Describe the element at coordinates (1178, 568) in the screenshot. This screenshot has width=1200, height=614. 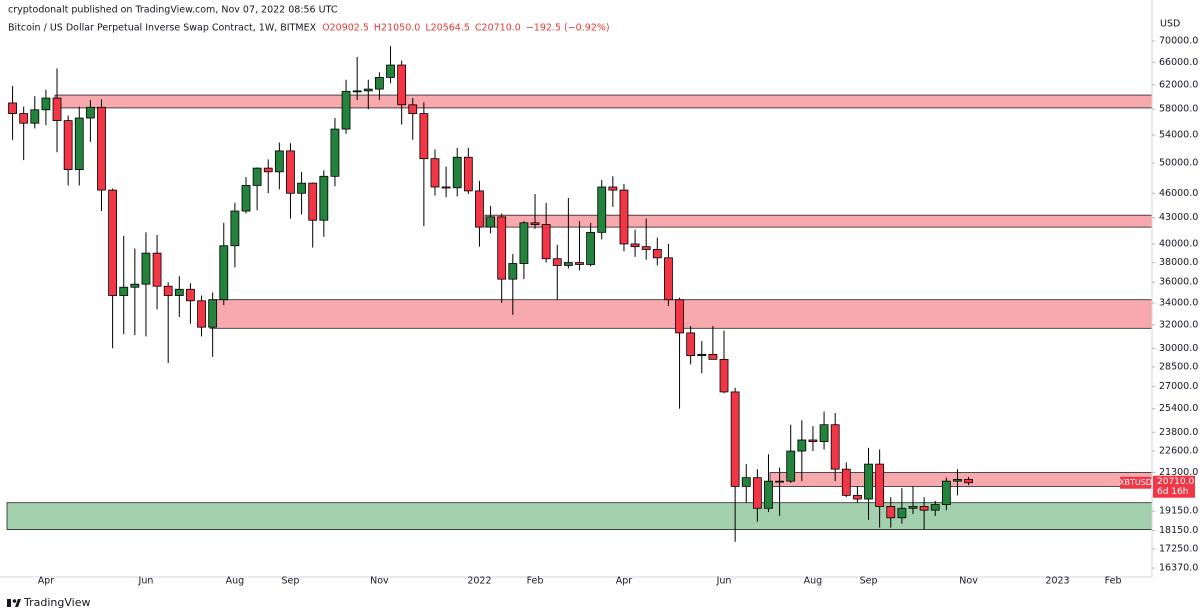
I see `y-tick-label: 16370.0` at that location.